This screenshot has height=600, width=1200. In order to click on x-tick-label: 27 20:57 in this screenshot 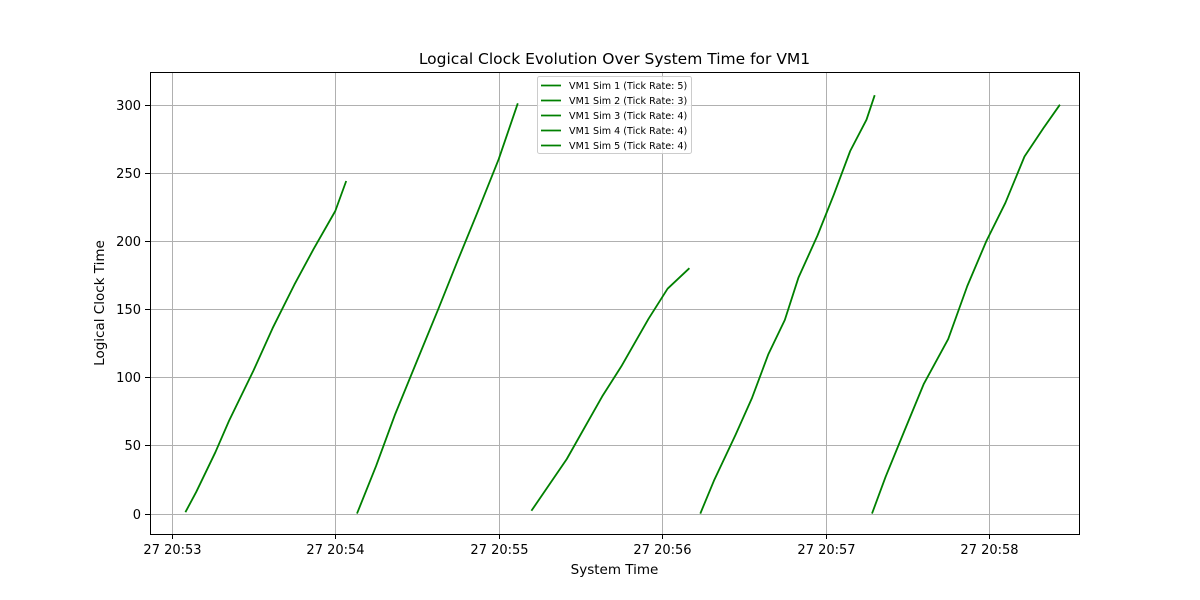, I will do `click(826, 550)`.